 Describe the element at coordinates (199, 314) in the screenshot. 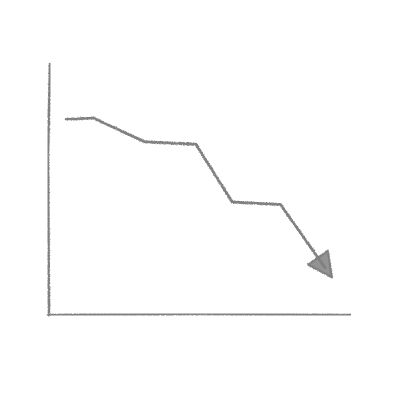

I see `x-axis` at that location.